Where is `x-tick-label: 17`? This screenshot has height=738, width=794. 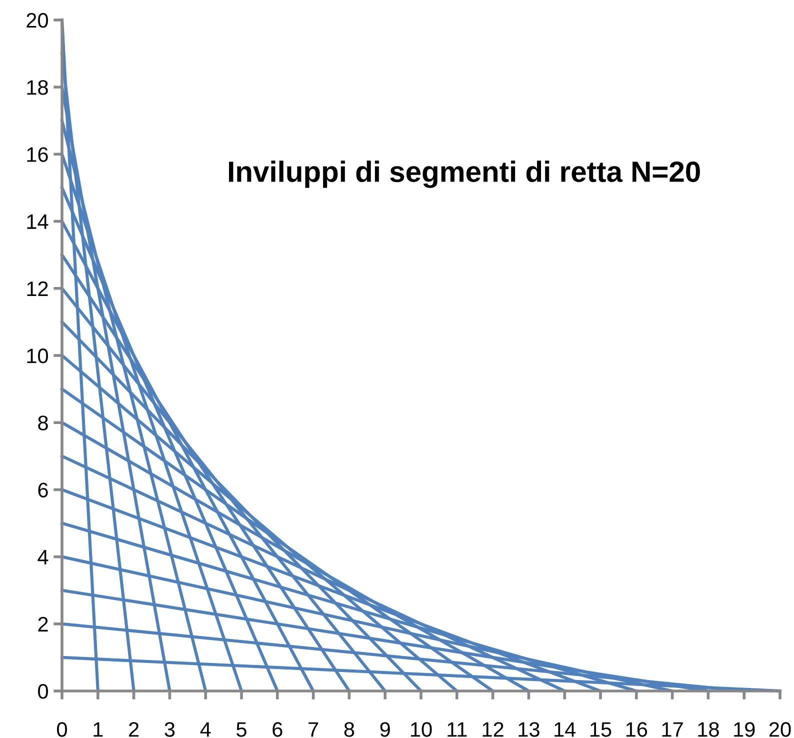
x-tick-label: 17 is located at coordinates (672, 729).